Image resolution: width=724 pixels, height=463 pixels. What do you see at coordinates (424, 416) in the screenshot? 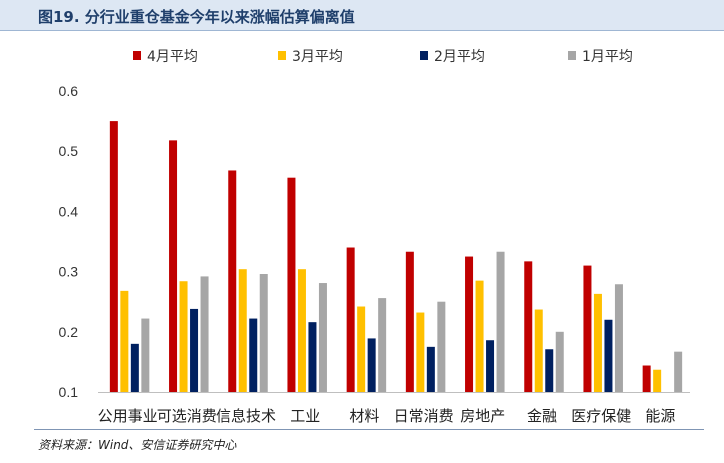
I see `x-tick-label: 日常消费` at bounding box center [424, 416].